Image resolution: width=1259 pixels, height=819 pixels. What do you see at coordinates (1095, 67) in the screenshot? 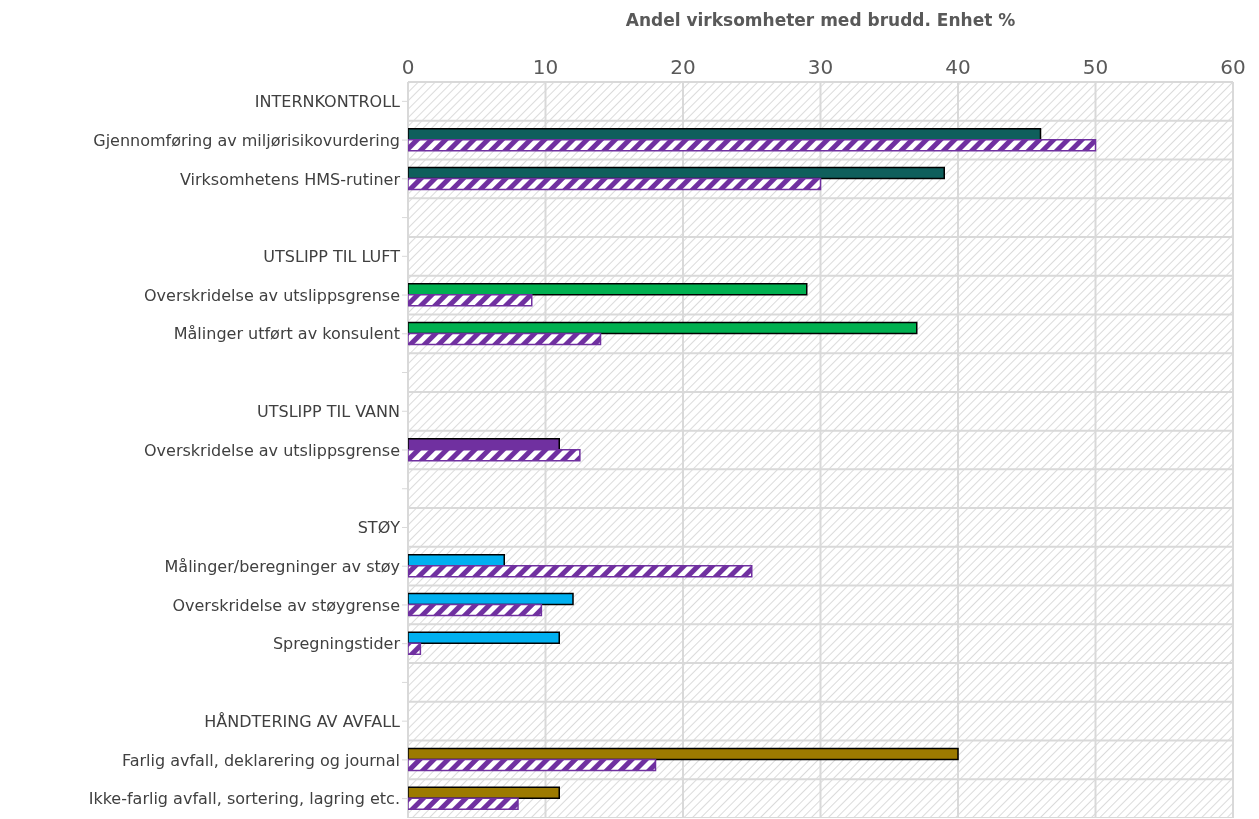
I see `x-tick-label: 50` at bounding box center [1095, 67].